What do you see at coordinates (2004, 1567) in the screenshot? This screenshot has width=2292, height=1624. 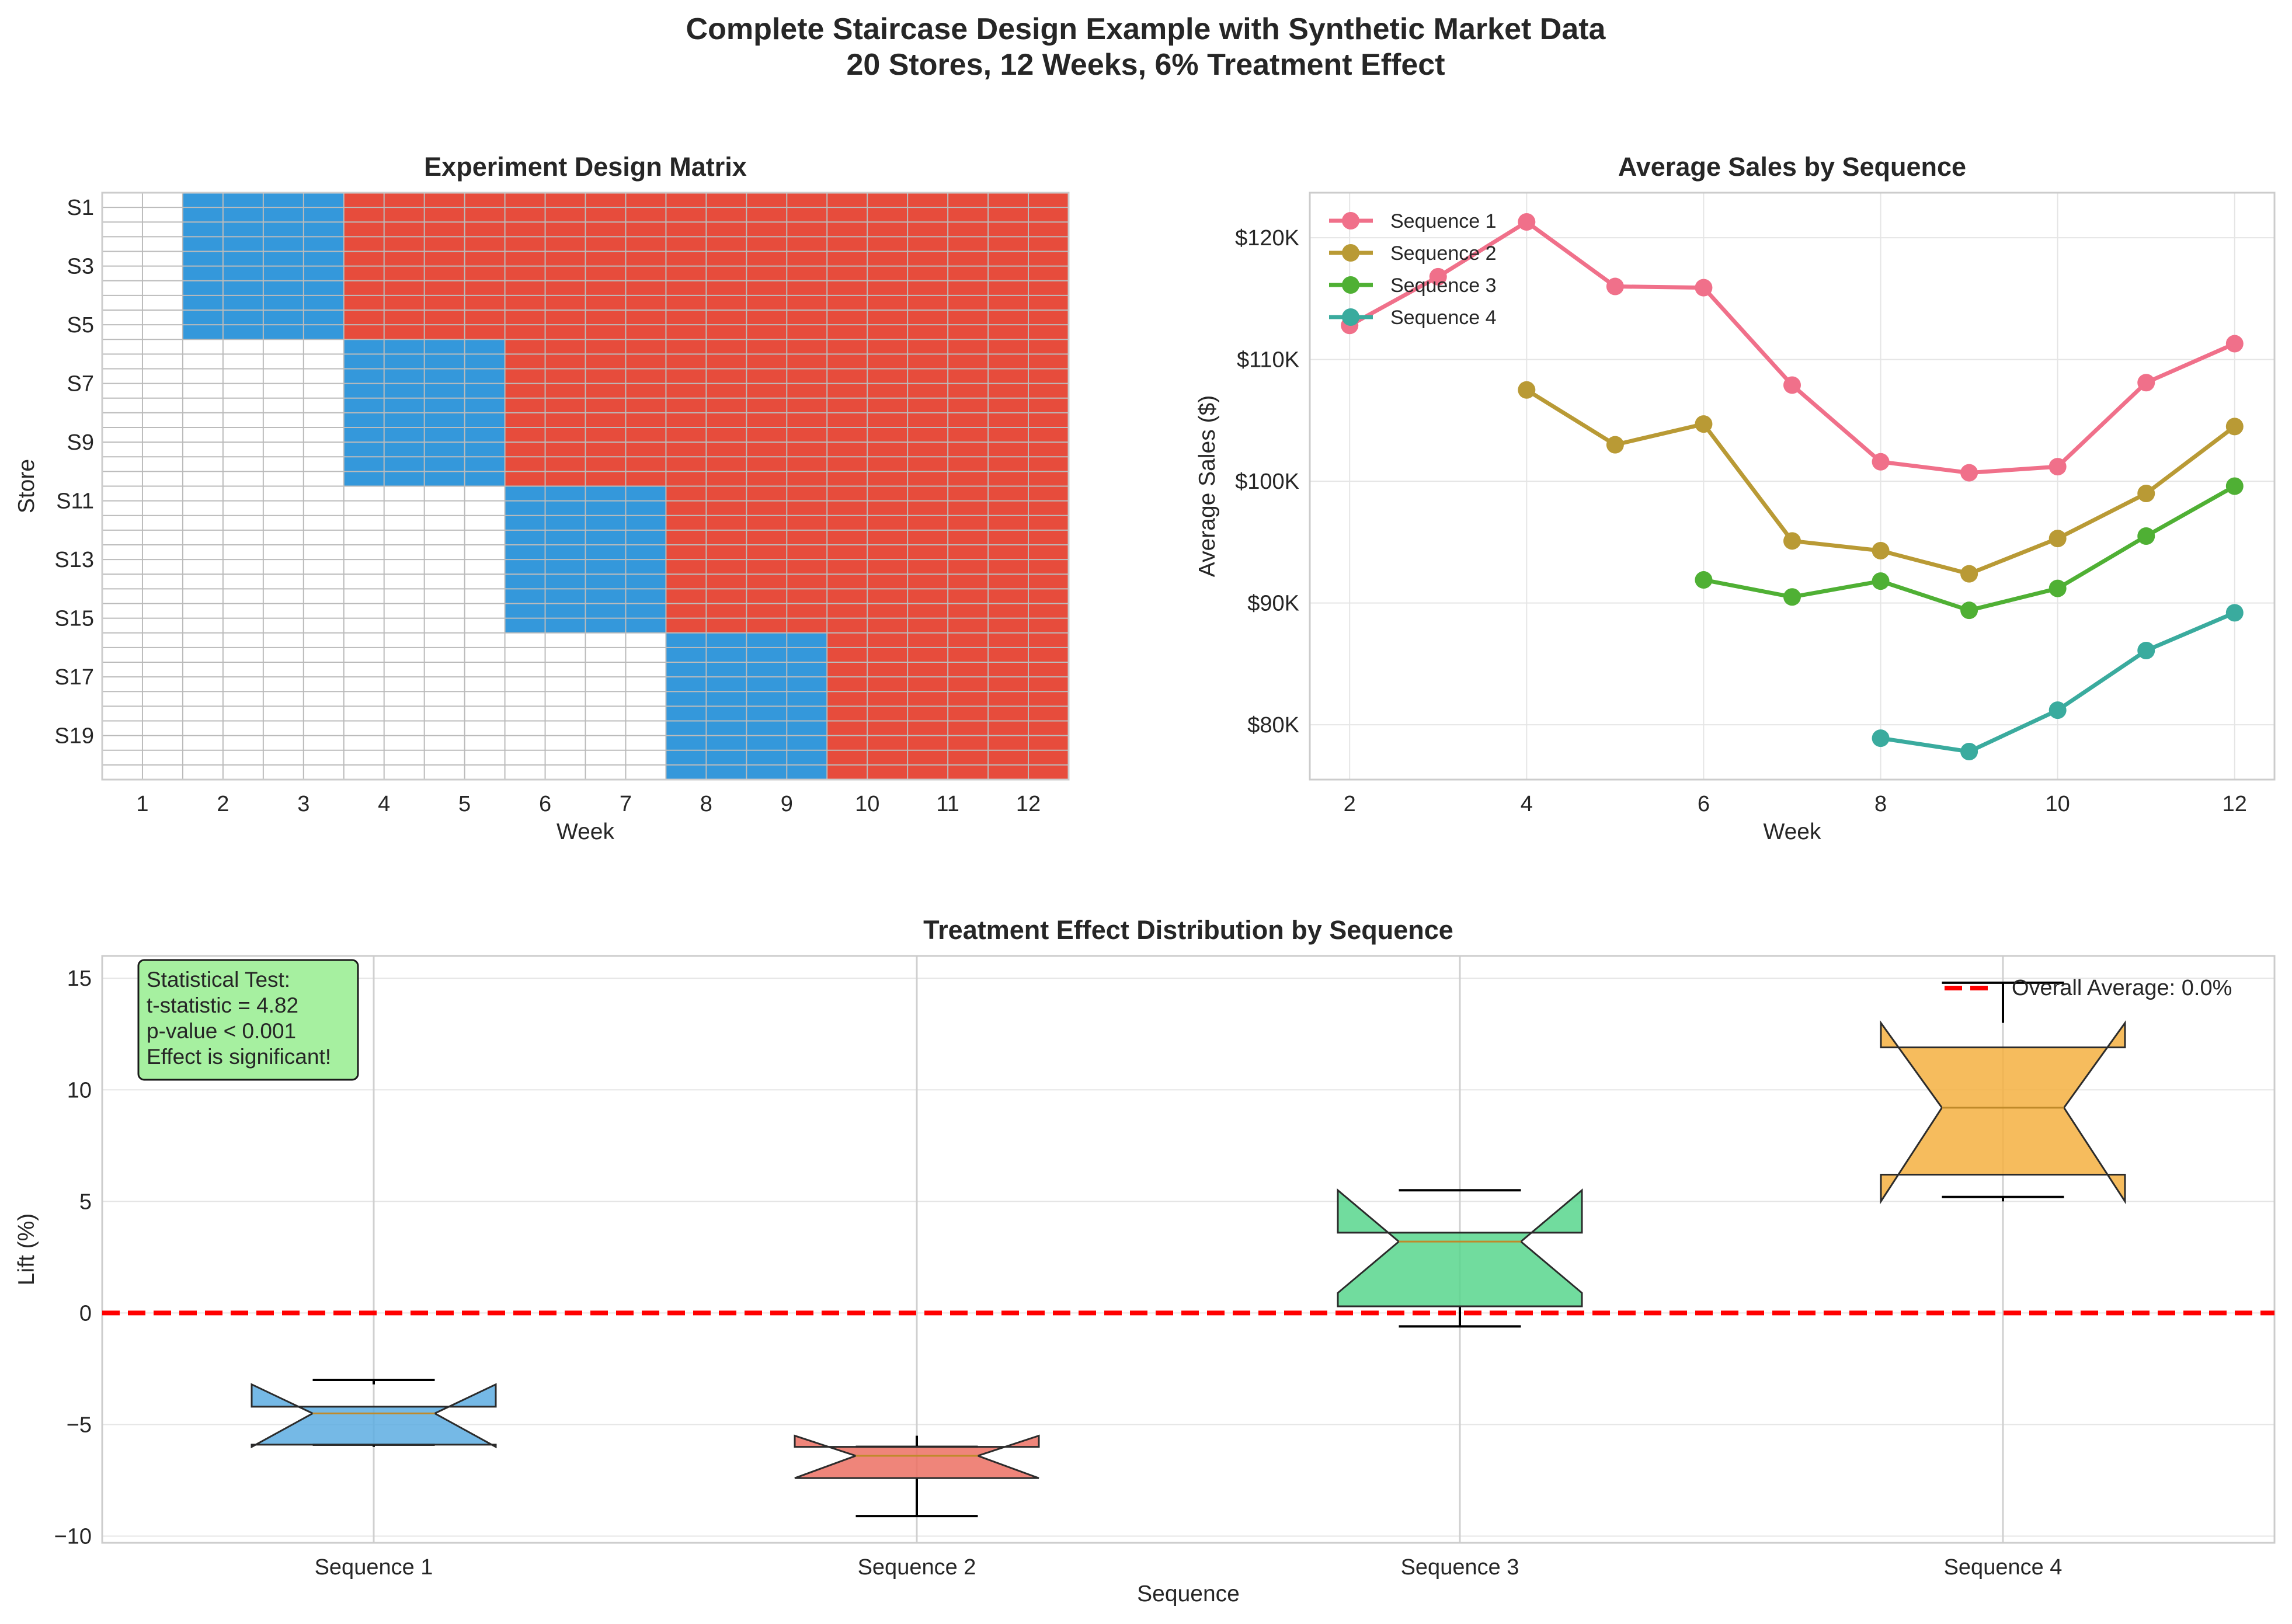 I see `lift-x-tick-label: Sequence 4` at bounding box center [2004, 1567].